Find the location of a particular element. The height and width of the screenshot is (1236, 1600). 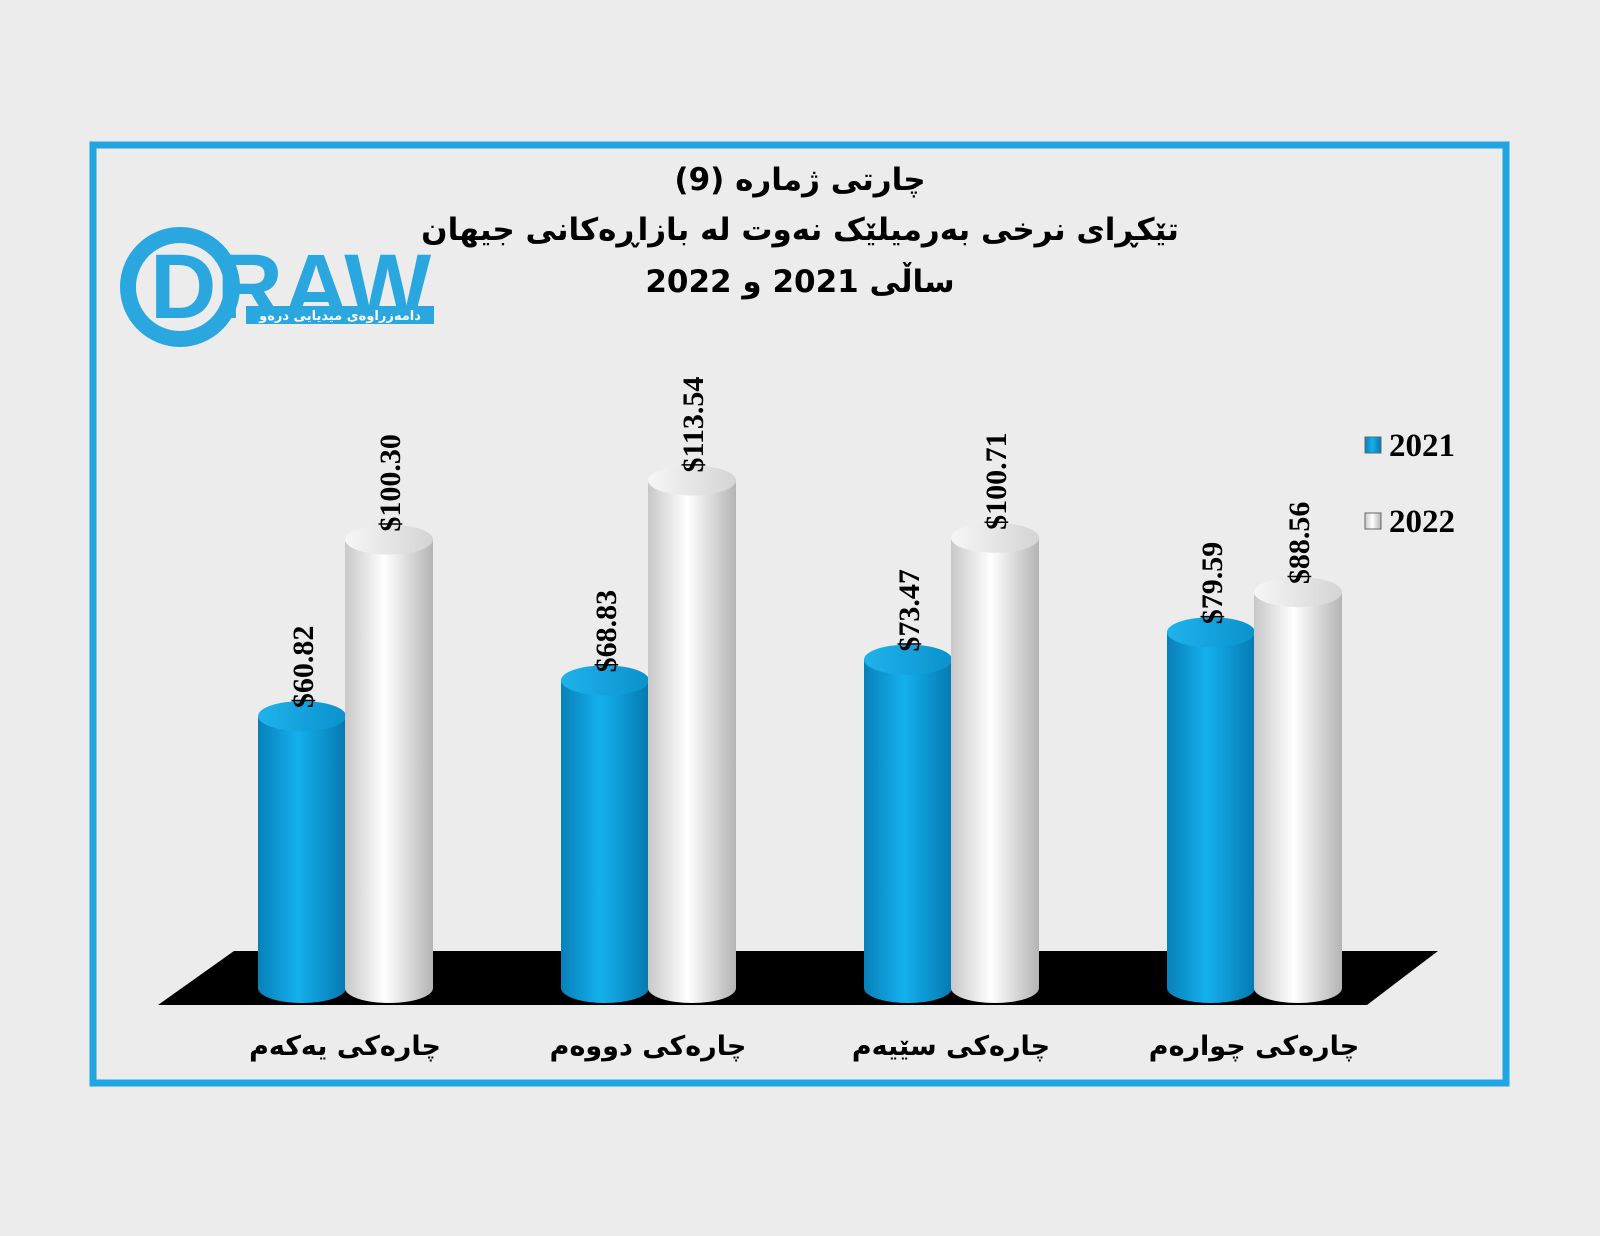

x-tick-label: چارەکی سێیەم is located at coordinates (951, 1046).